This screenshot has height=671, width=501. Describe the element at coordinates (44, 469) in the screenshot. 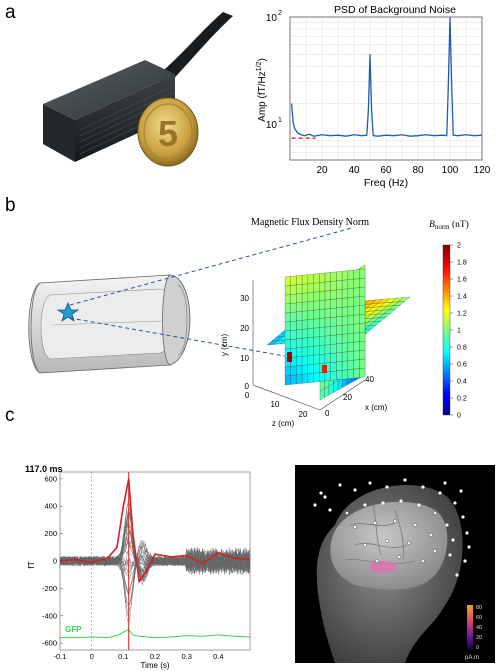

I see `timestamp-label: 117.0 ms` at that location.